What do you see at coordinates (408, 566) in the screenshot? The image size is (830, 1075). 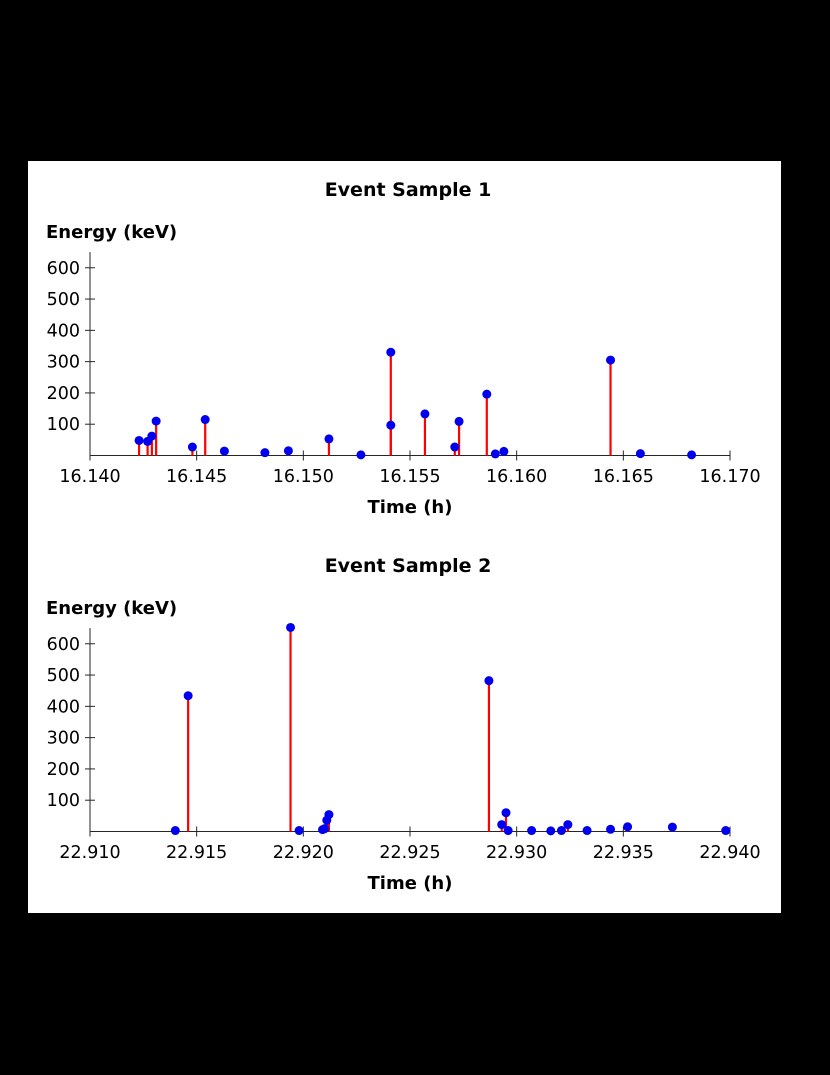 I see `chart-title: Event Sample 2` at bounding box center [408, 566].